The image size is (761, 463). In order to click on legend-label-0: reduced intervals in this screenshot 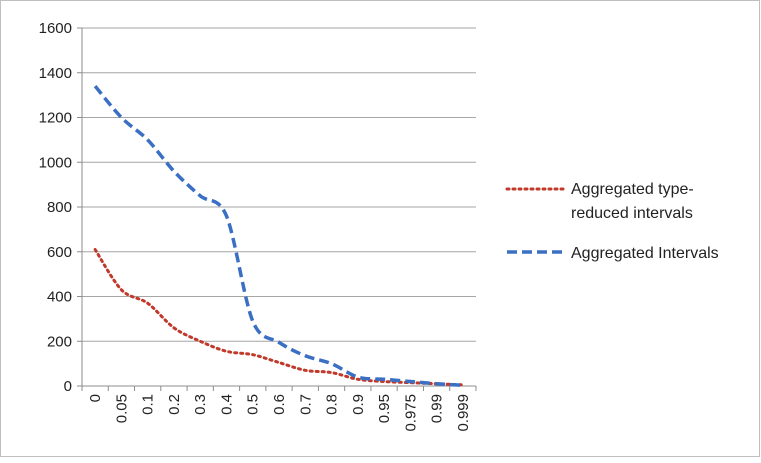, I will do `click(632, 213)`.